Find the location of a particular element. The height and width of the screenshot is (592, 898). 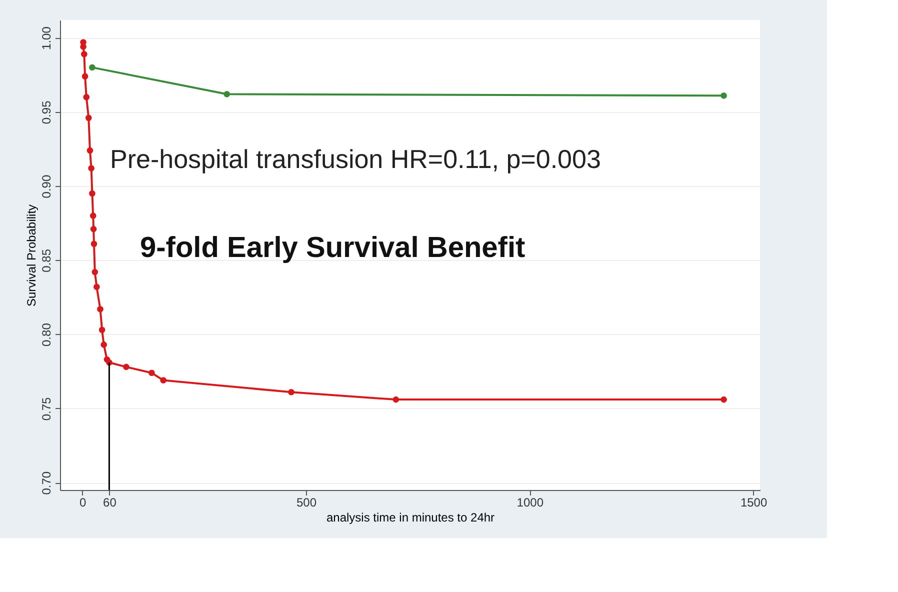

y-tick-label: 0.95 is located at coordinates (47, 112).